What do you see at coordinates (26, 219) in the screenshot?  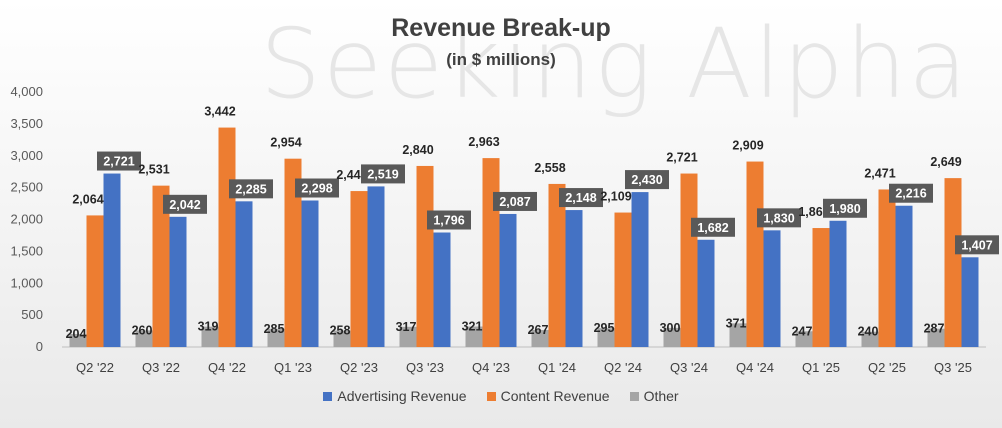 I see `y-tick-label: 2,000` at bounding box center [26, 219].